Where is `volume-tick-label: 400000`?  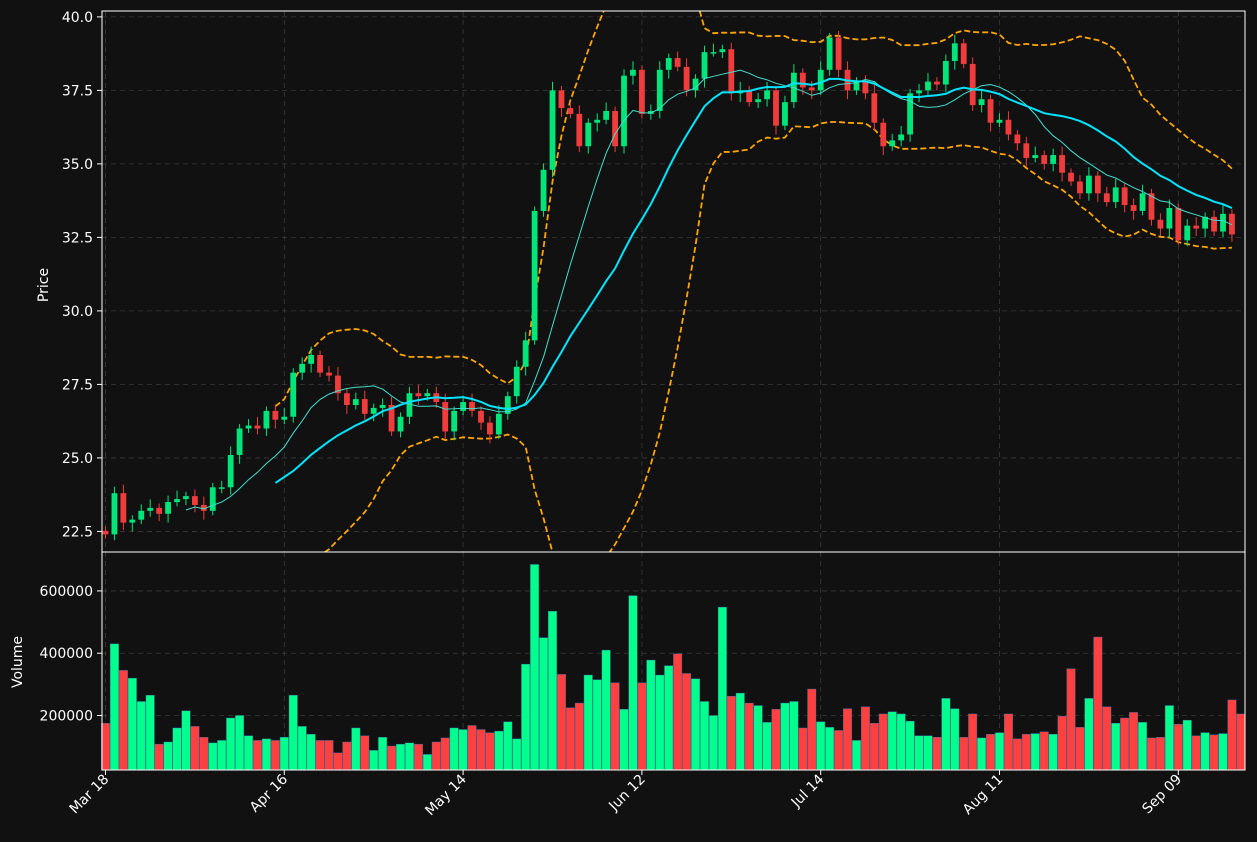 volume-tick-label: 400000 is located at coordinates (66, 654).